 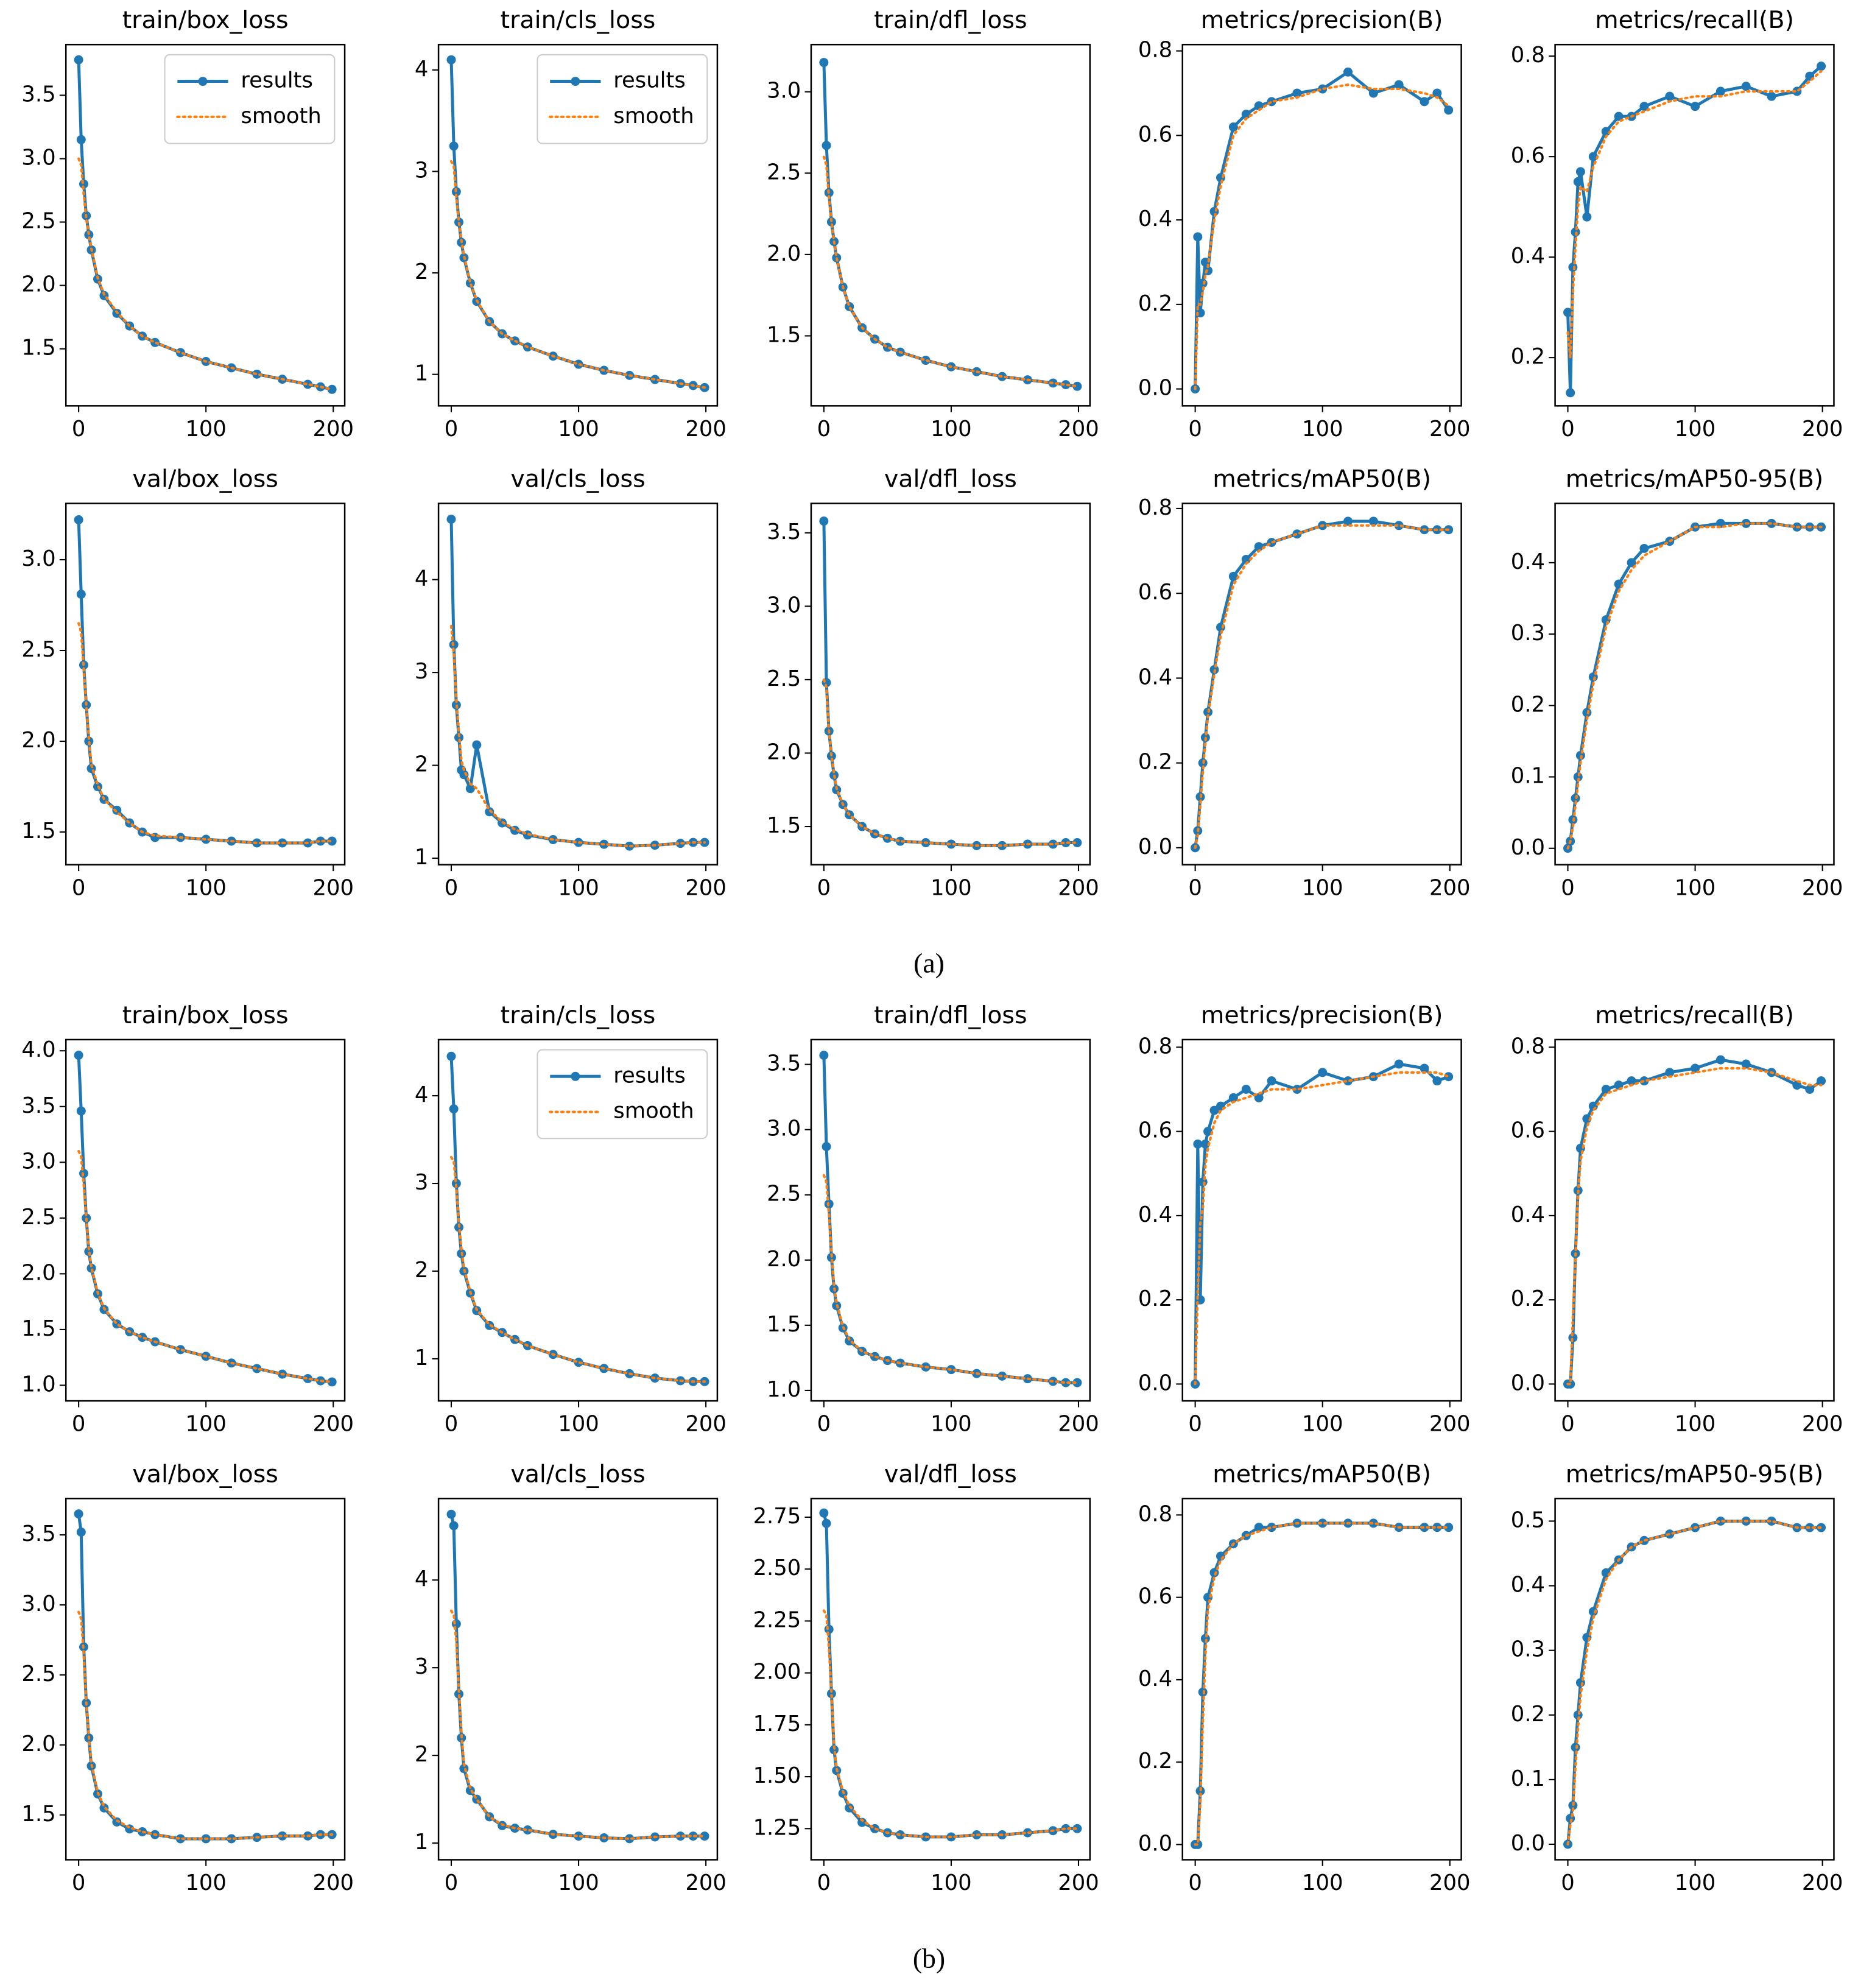 I want to click on y-tick-label: 2.5, so click(x=784, y=1194).